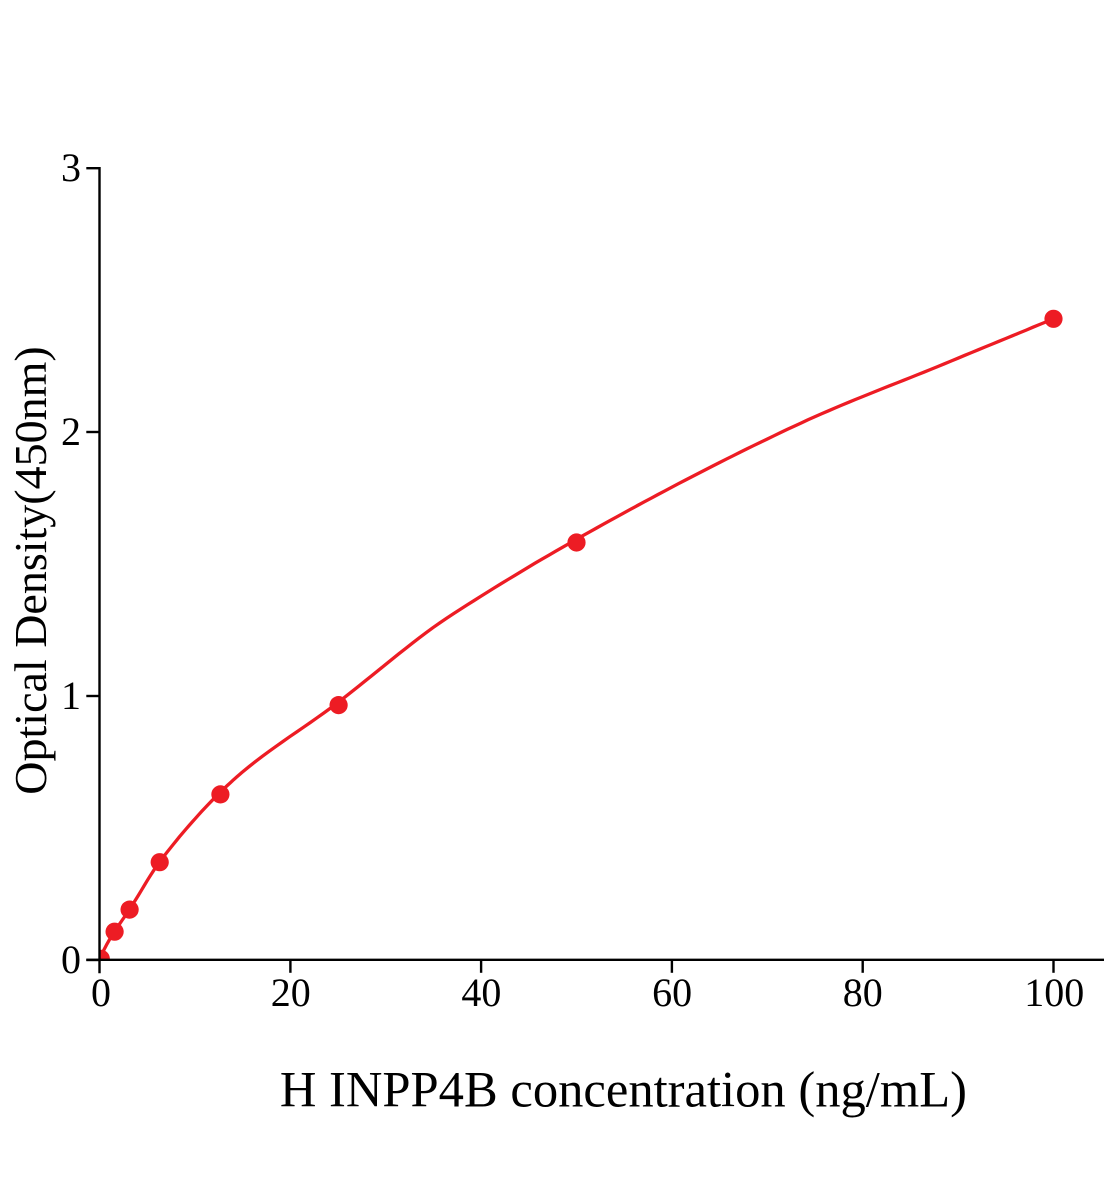  Describe the element at coordinates (672, 992) in the screenshot. I see `svg-text: 60` at that location.